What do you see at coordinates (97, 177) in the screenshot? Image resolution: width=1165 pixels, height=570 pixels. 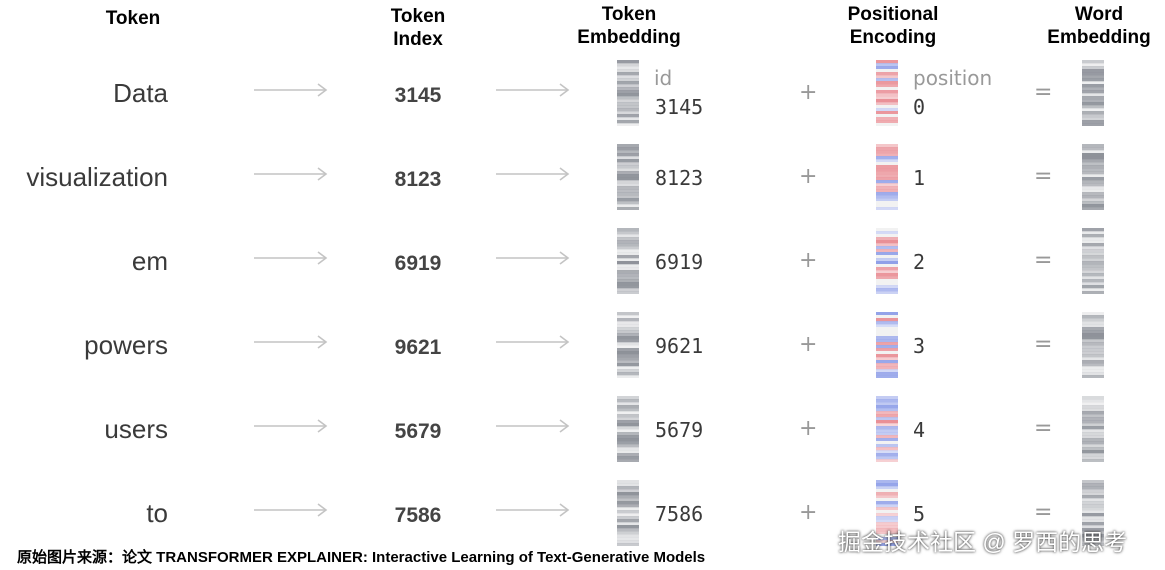 I see `token-text: visualization` at bounding box center [97, 177].